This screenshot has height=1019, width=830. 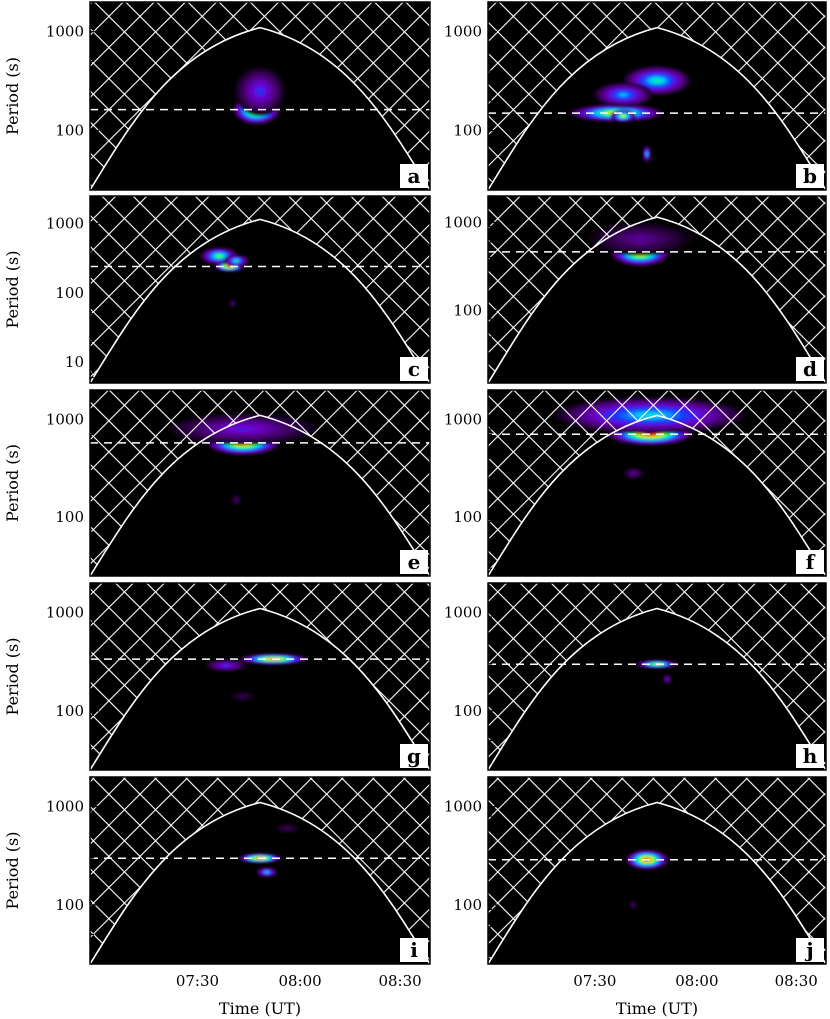 I want to click on panel-letter: j, so click(x=808, y=950).